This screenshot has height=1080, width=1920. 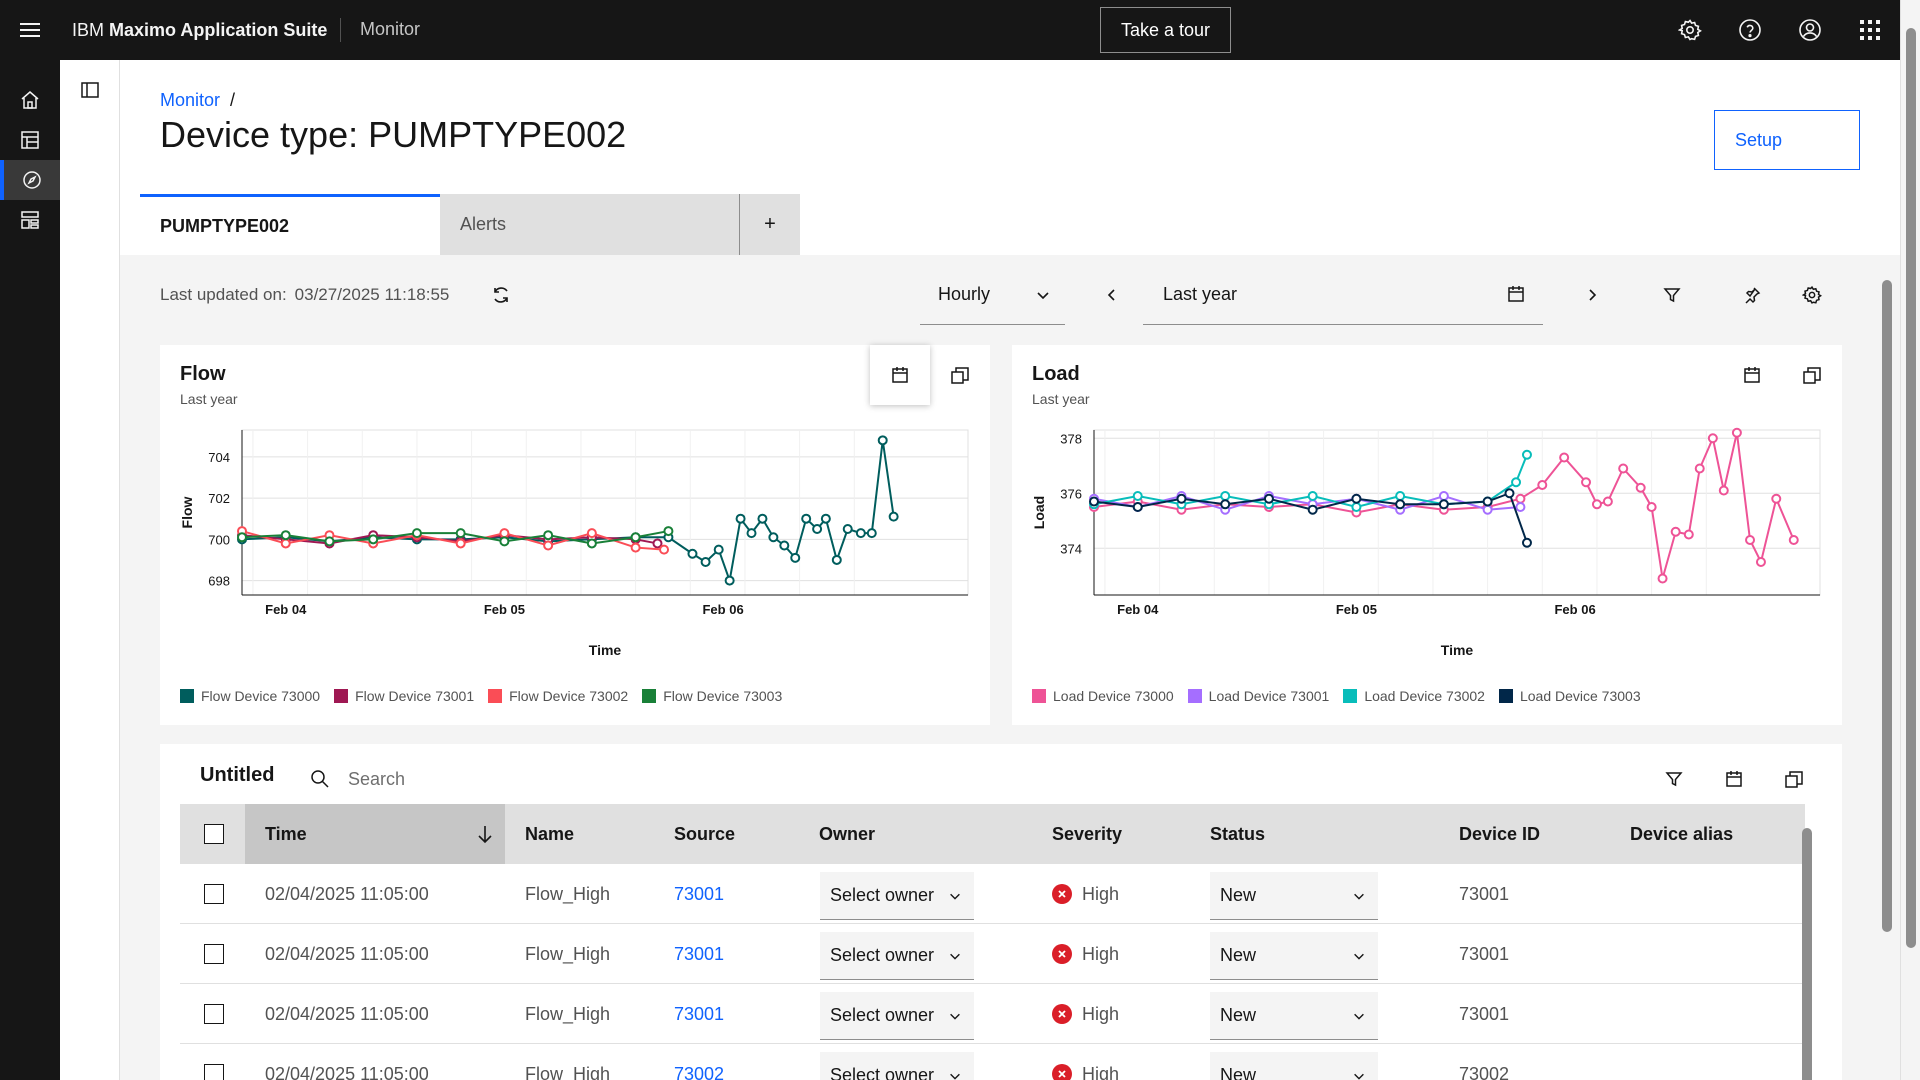 I want to click on brand-name: IBM Maximo Application Suite, so click(x=199, y=30).